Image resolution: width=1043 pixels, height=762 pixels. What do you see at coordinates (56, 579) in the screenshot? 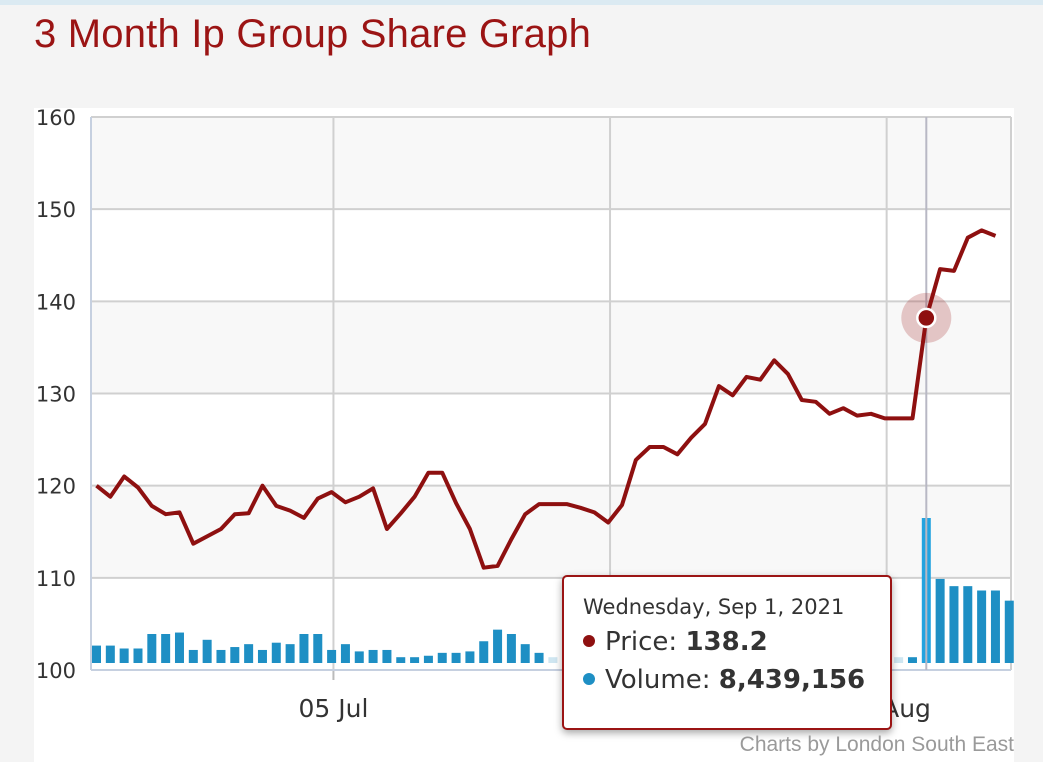
I see `y-tick-label: 110` at bounding box center [56, 579].